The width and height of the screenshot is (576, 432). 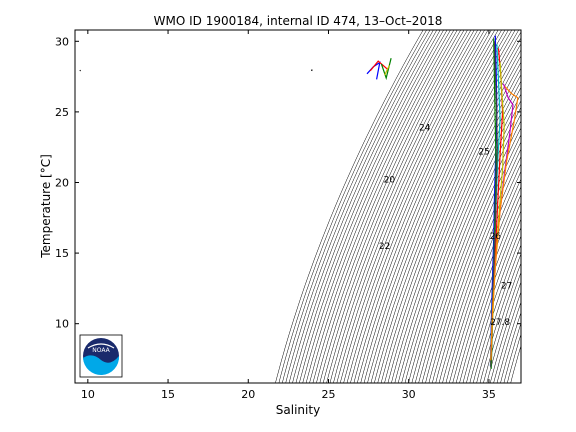 What do you see at coordinates (101, 346) in the screenshot?
I see `logo-gull` at bounding box center [101, 346].